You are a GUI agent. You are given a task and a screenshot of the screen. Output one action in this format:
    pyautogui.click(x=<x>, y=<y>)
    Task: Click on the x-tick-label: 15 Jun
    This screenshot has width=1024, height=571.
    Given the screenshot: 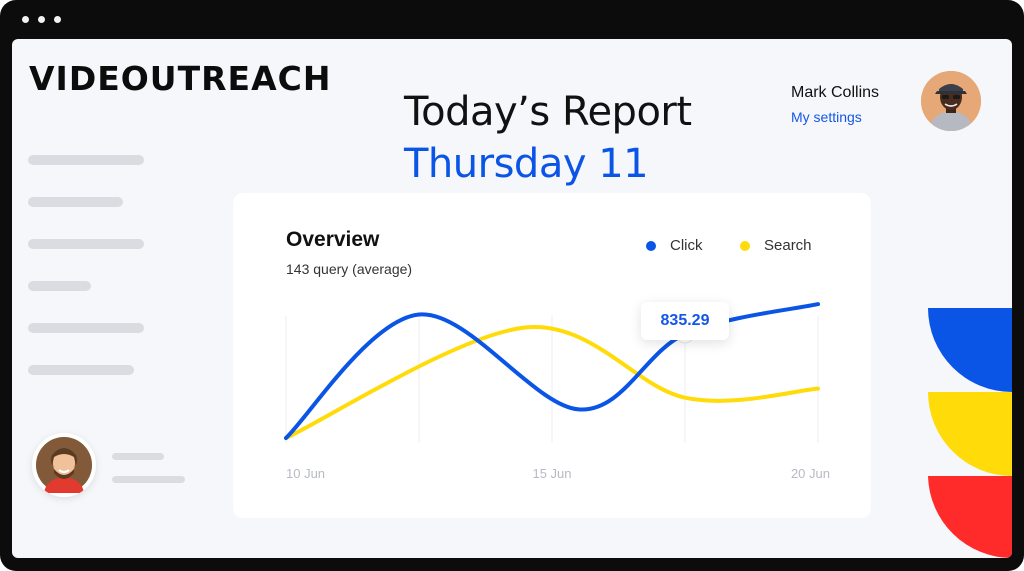 What is the action you would take?
    pyautogui.click(x=551, y=473)
    